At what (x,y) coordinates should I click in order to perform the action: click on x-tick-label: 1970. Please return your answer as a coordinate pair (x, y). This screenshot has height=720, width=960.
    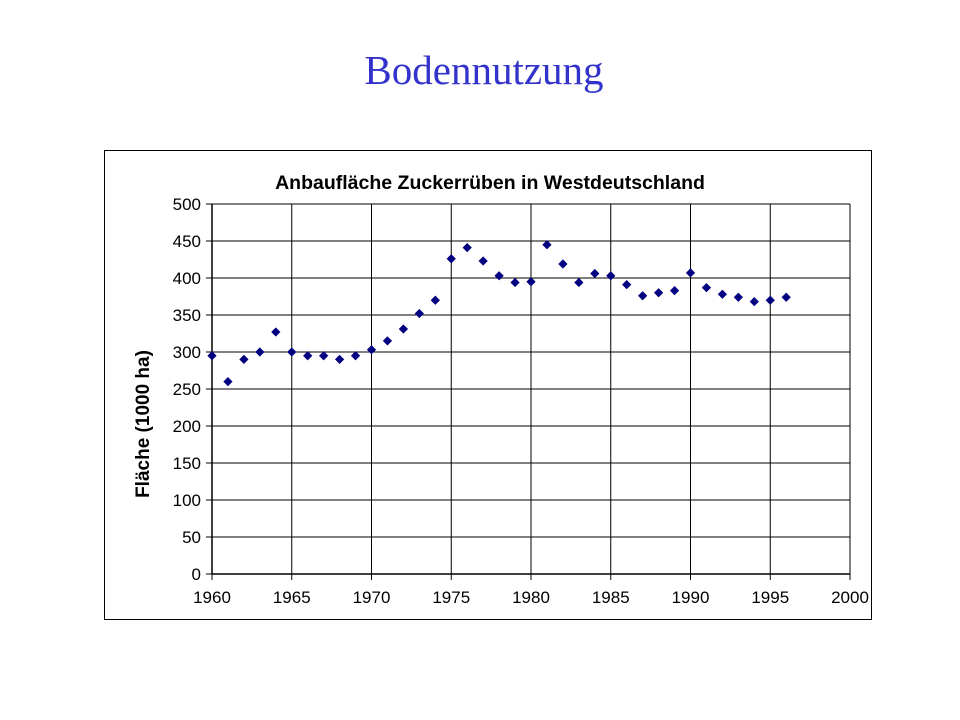
    Looking at the image, I should click on (372, 597).